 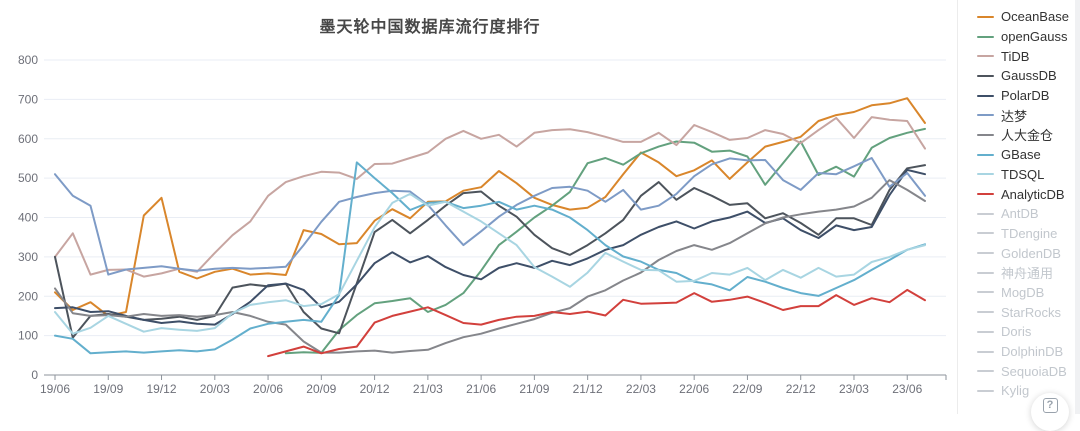 What do you see at coordinates (268, 389) in the screenshot?
I see `x-axis-label: 20/06` at bounding box center [268, 389].